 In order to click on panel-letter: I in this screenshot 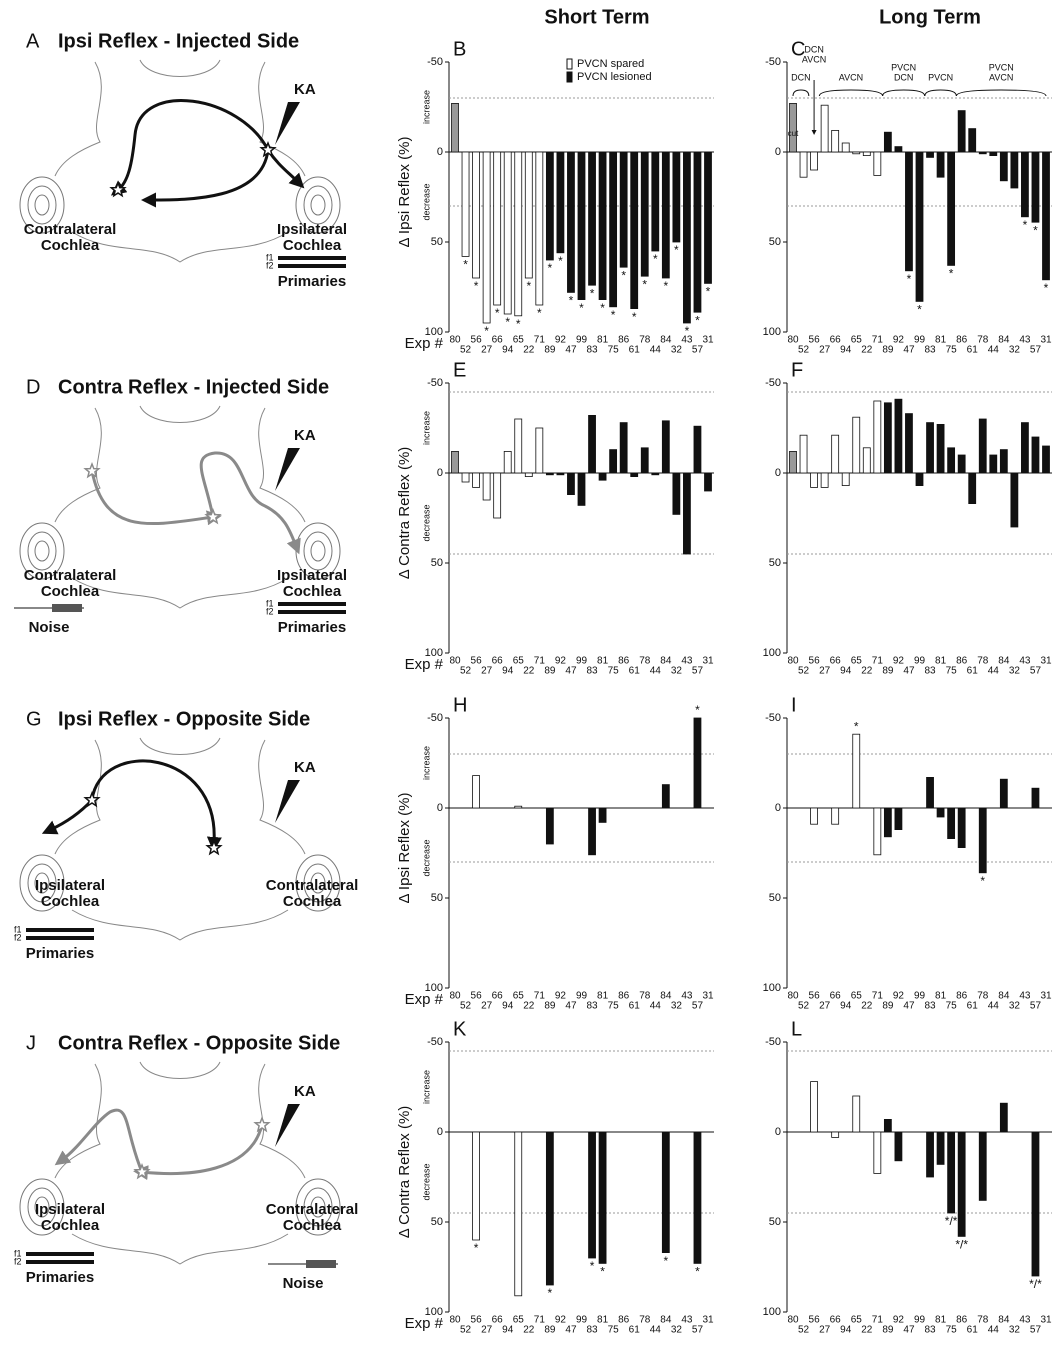, I will do `click(794, 705)`.